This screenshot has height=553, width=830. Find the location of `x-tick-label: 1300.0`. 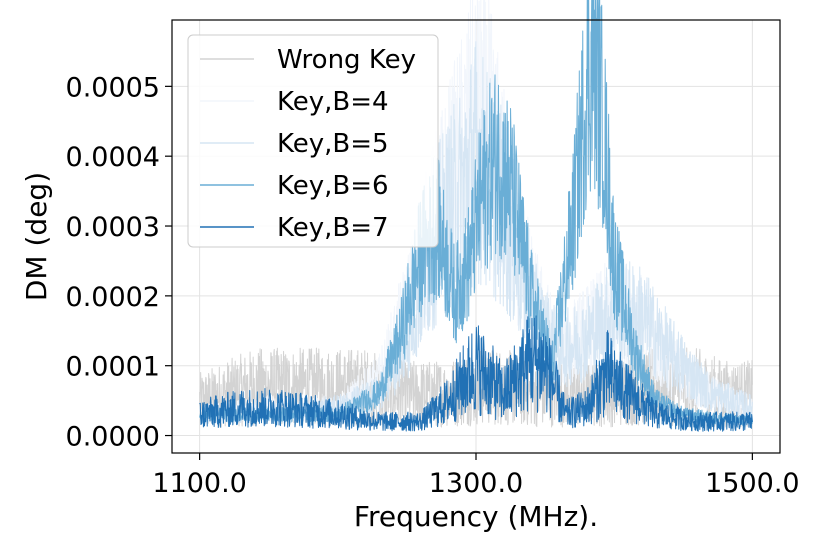

x-tick-label: 1300.0 is located at coordinates (476, 483).